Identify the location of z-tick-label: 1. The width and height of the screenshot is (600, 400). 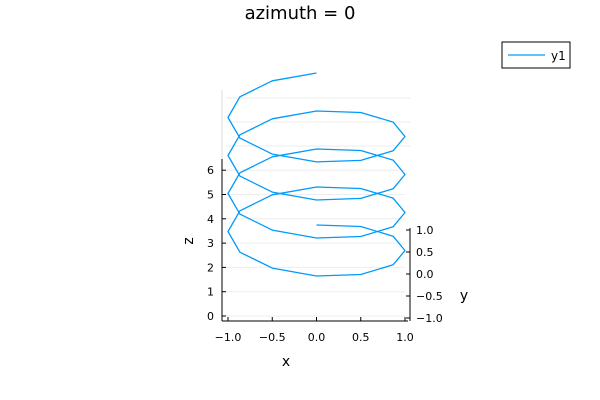
(210, 292).